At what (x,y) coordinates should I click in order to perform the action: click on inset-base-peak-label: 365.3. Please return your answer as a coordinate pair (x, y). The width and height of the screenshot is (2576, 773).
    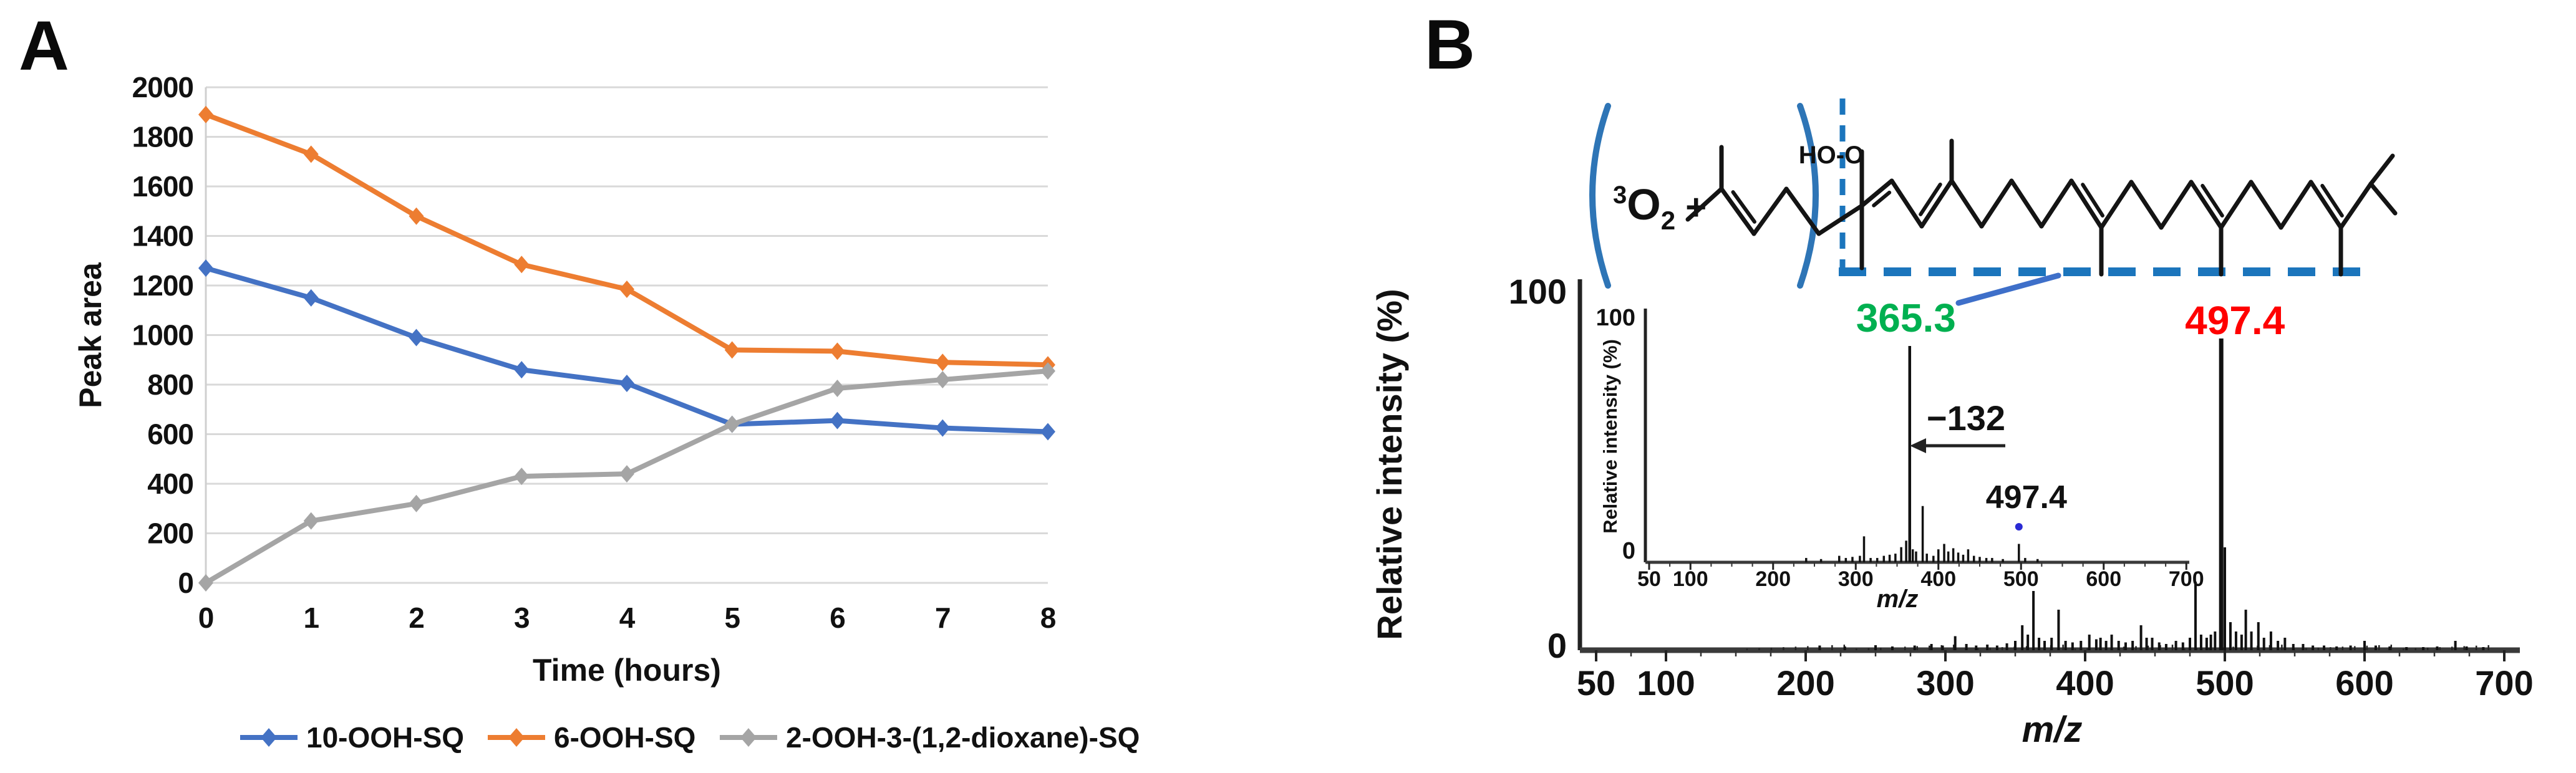
    Looking at the image, I should click on (1906, 318).